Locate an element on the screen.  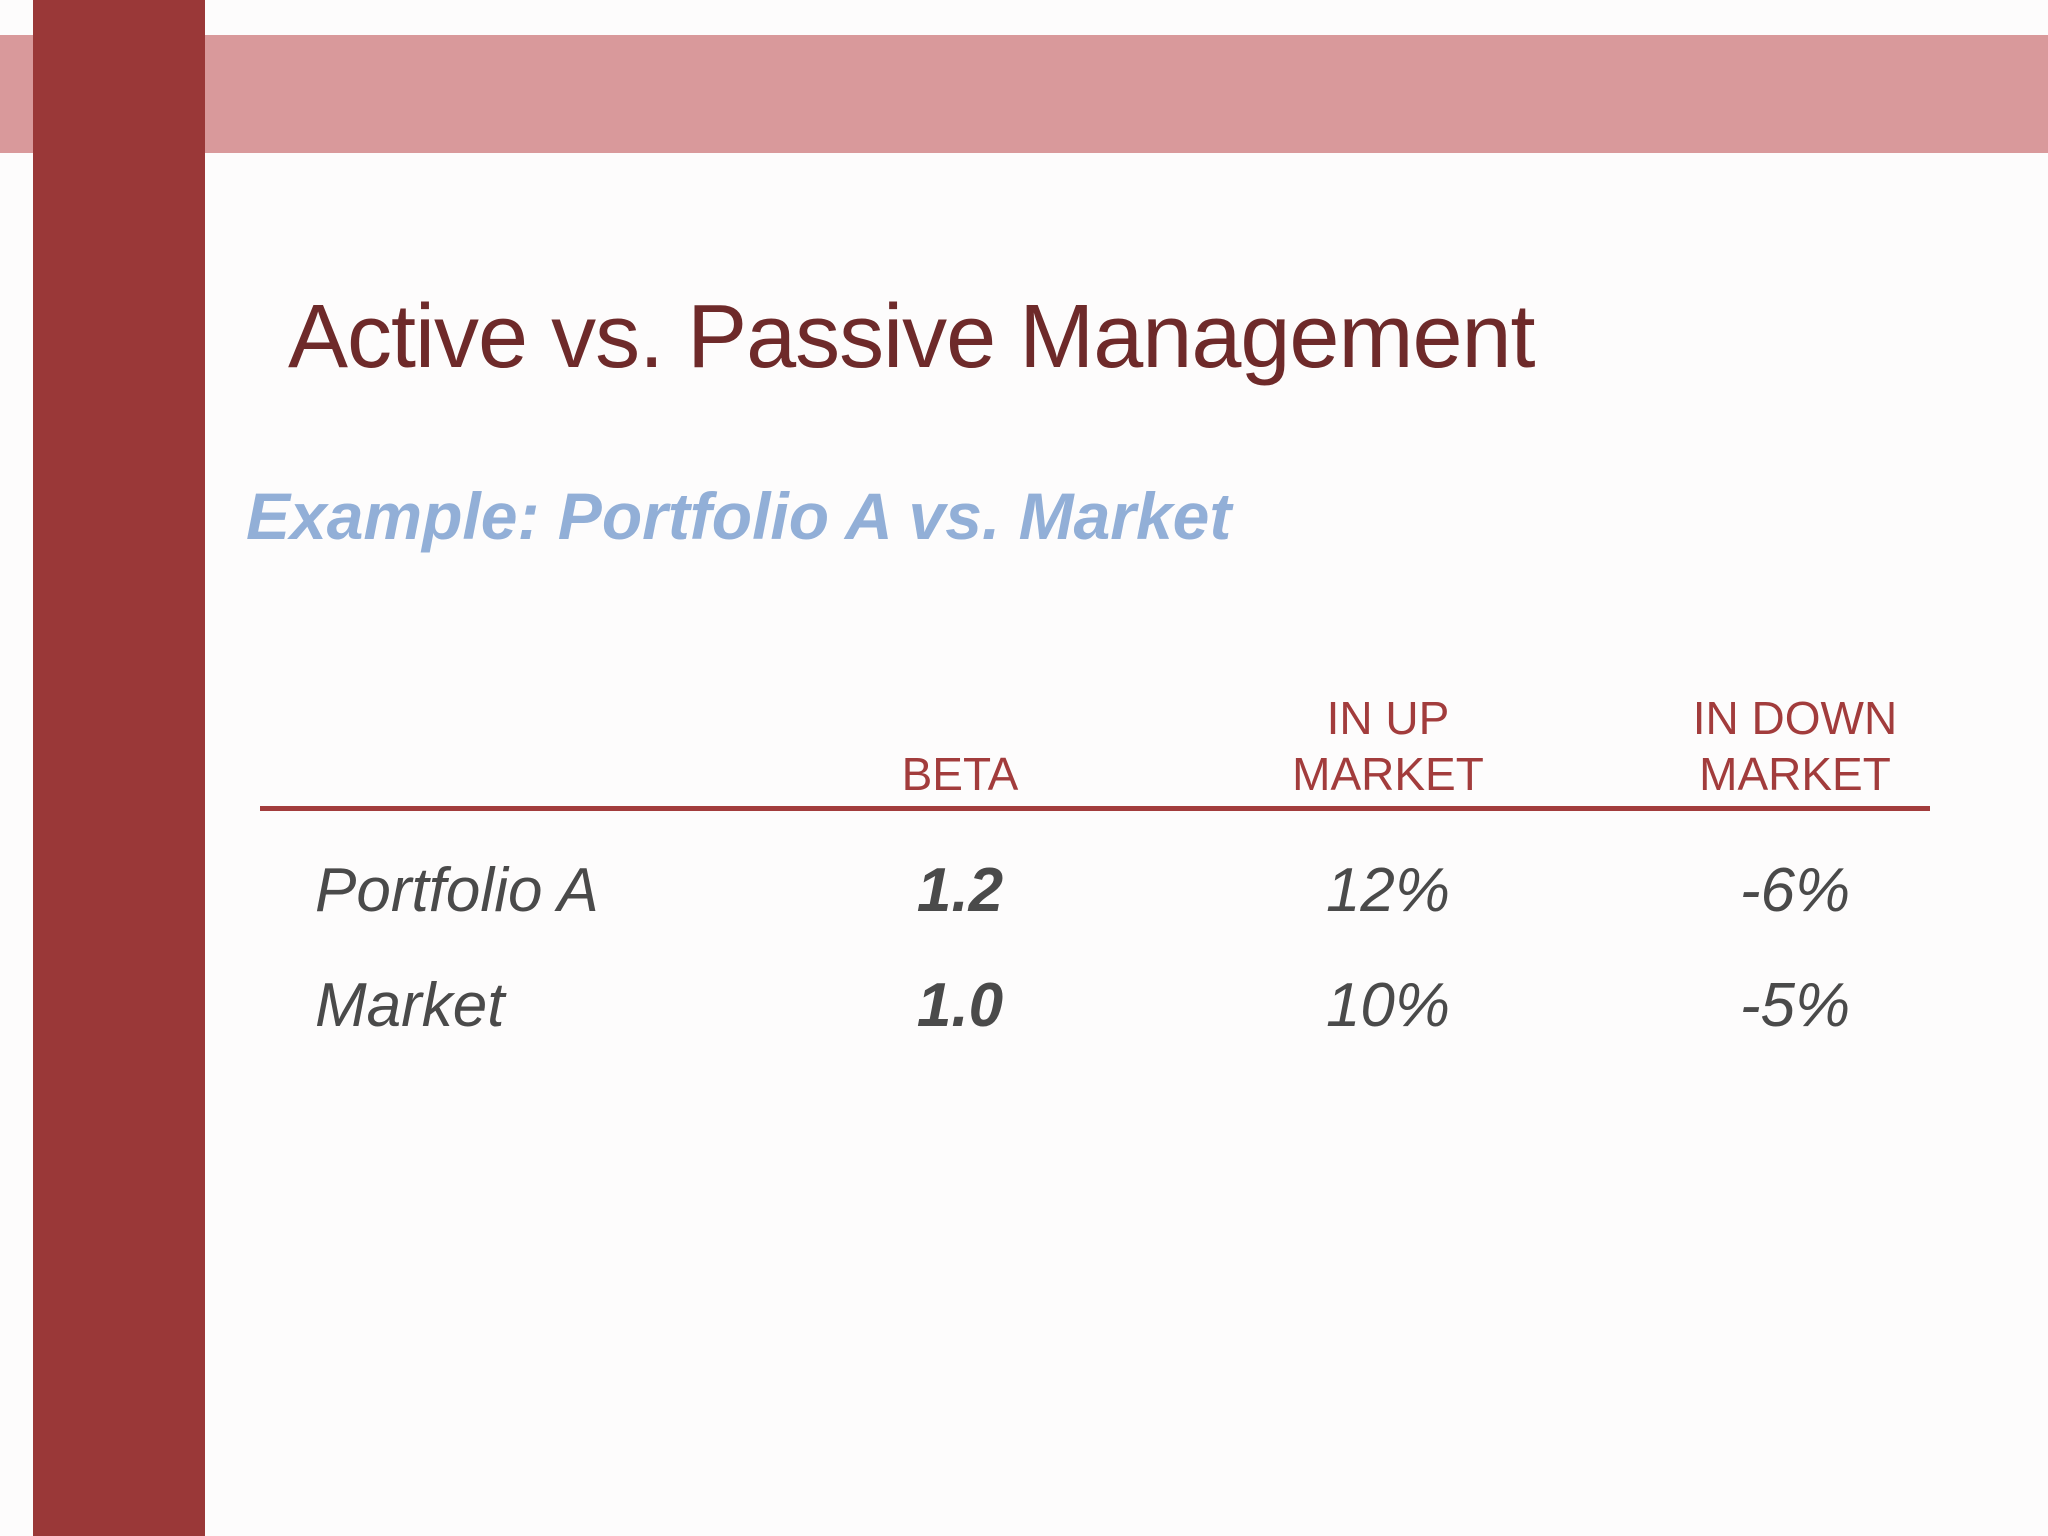
column-header-in-down-market: IN DOWN MARKET is located at coordinates (1795, 746).